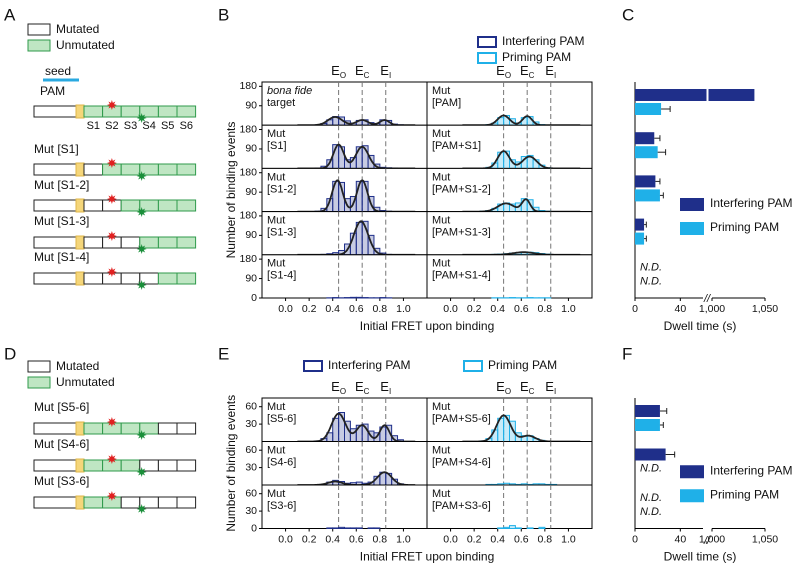 The width and height of the screenshot is (800, 587). What do you see at coordinates (635, 539) in the screenshot?
I see `x-tick-label: 0` at bounding box center [635, 539].